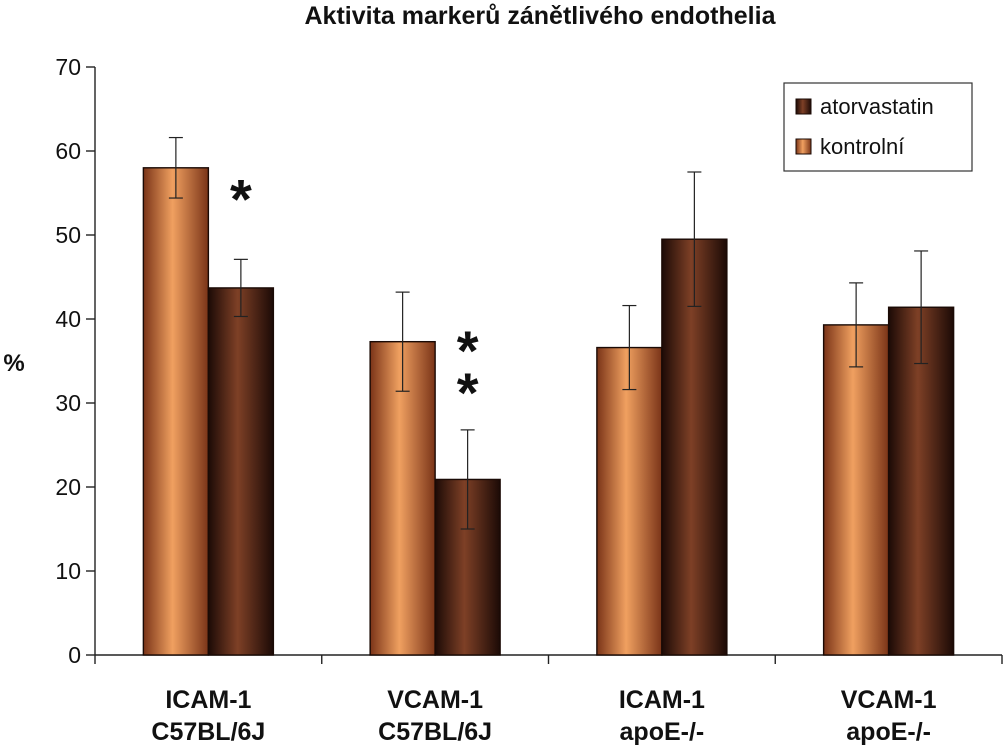  Describe the element at coordinates (68, 235) in the screenshot. I see `y-tick-label: 50` at that location.